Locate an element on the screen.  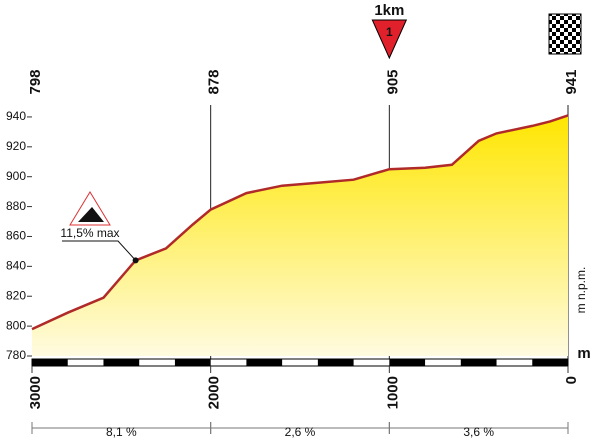
y-unit: m n.p.m. is located at coordinates (581, 290).